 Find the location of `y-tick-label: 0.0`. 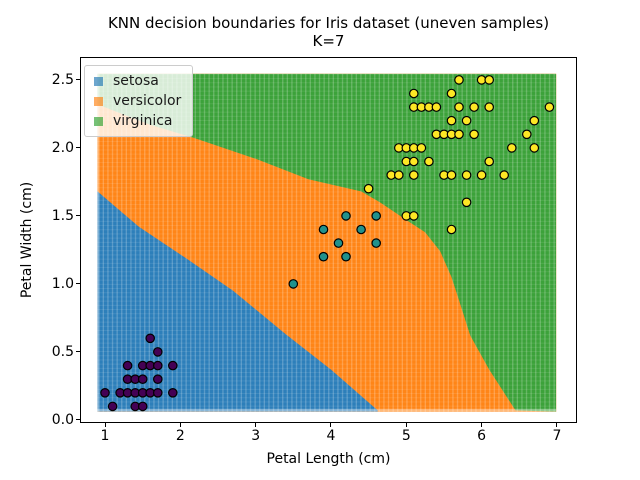

y-tick-label: 0.0 is located at coordinates (62, 419).